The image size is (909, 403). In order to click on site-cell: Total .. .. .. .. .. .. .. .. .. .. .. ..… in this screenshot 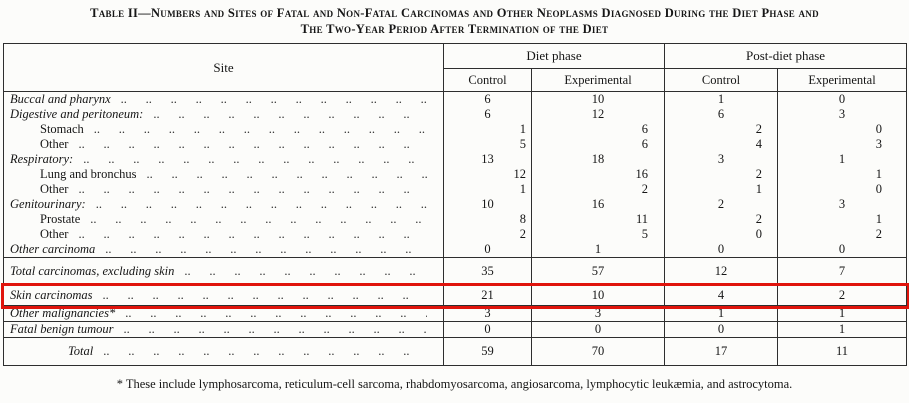, I will do `click(223, 351)`.